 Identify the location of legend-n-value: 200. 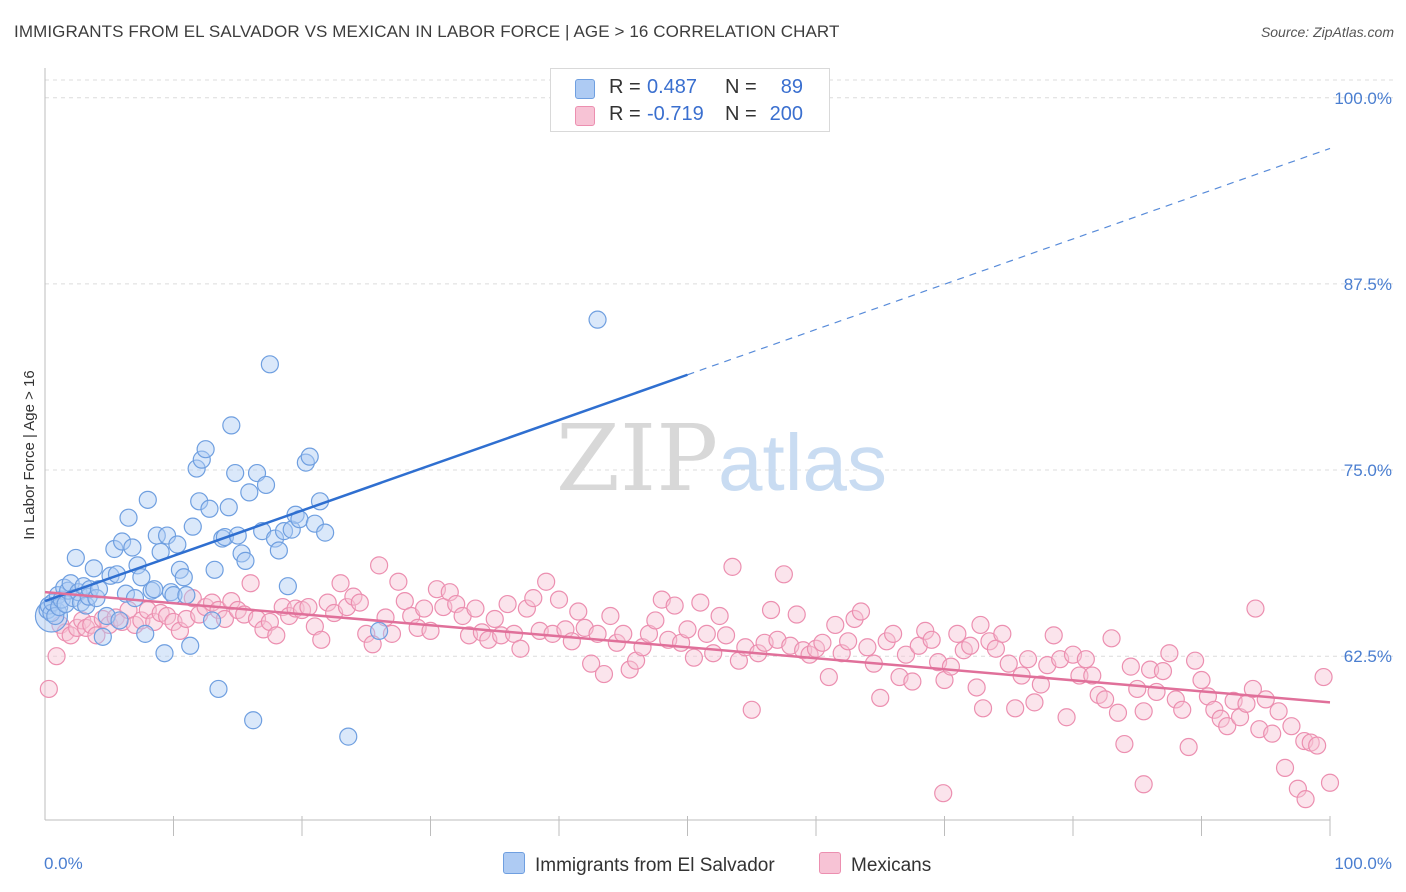
(786, 114).